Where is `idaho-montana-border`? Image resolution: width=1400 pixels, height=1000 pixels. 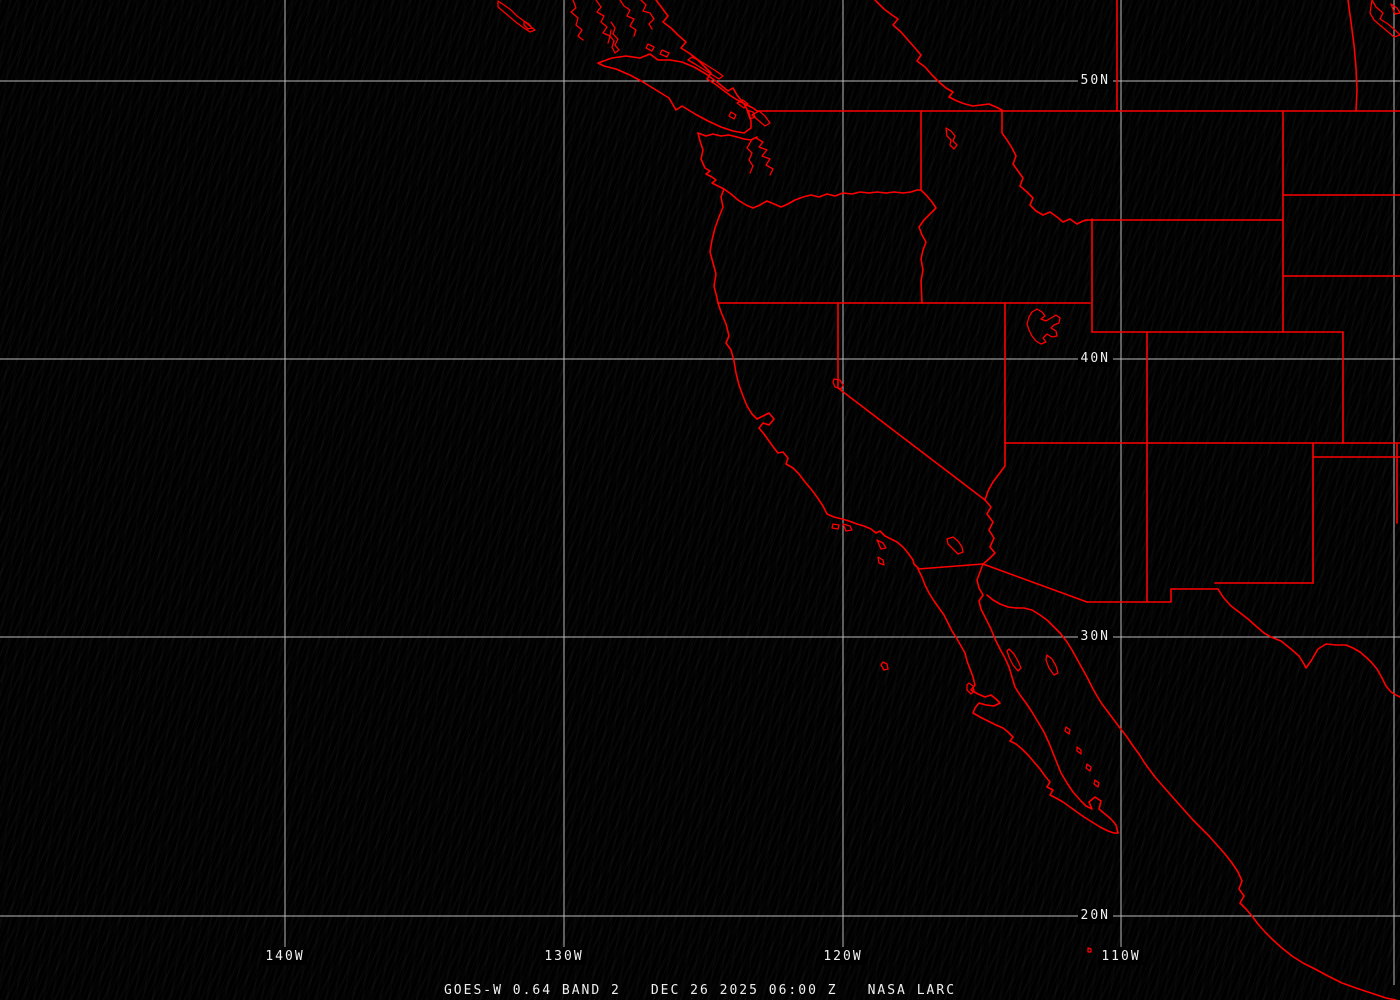
idaho-montana-border is located at coordinates (1045, 167).